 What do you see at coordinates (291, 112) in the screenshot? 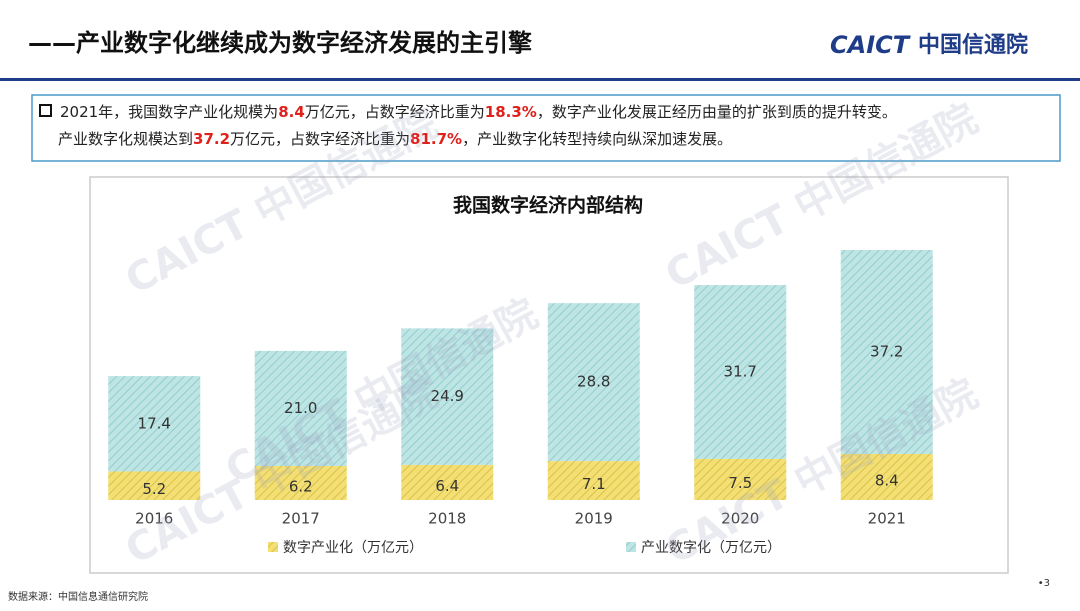
I see `highlight: 8.4` at bounding box center [291, 112].